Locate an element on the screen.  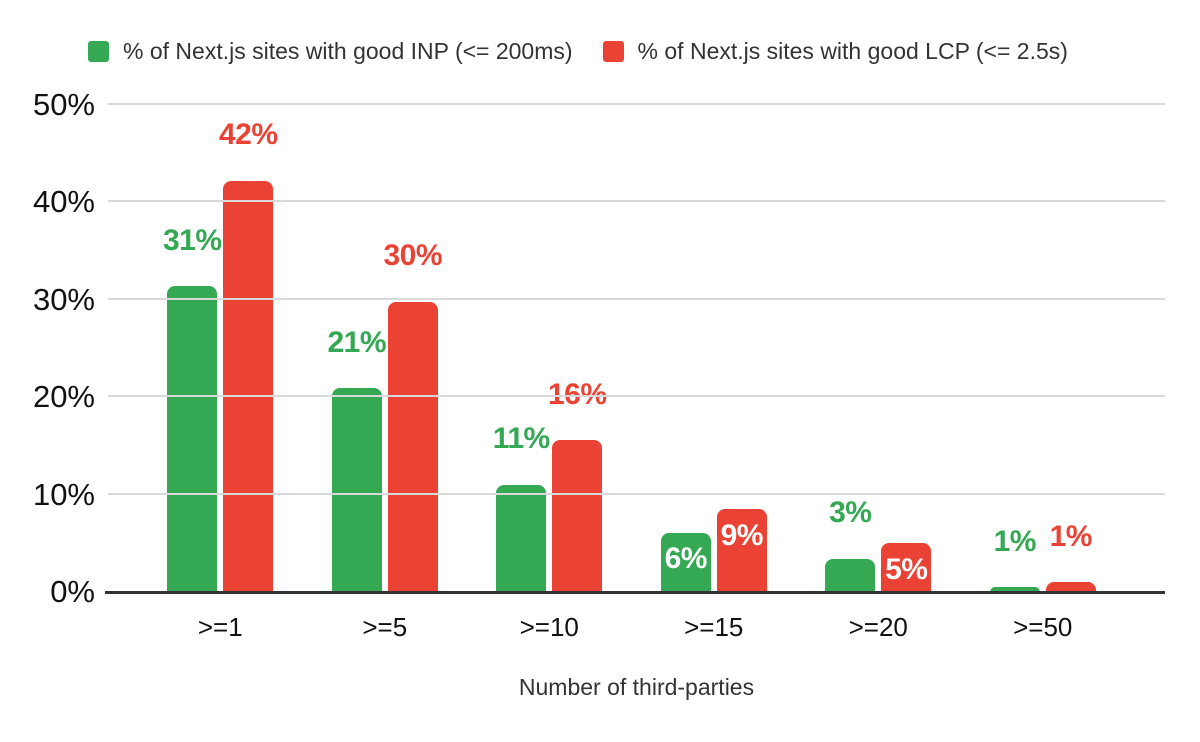
bar-inp->=15 is located at coordinates (685, 562).